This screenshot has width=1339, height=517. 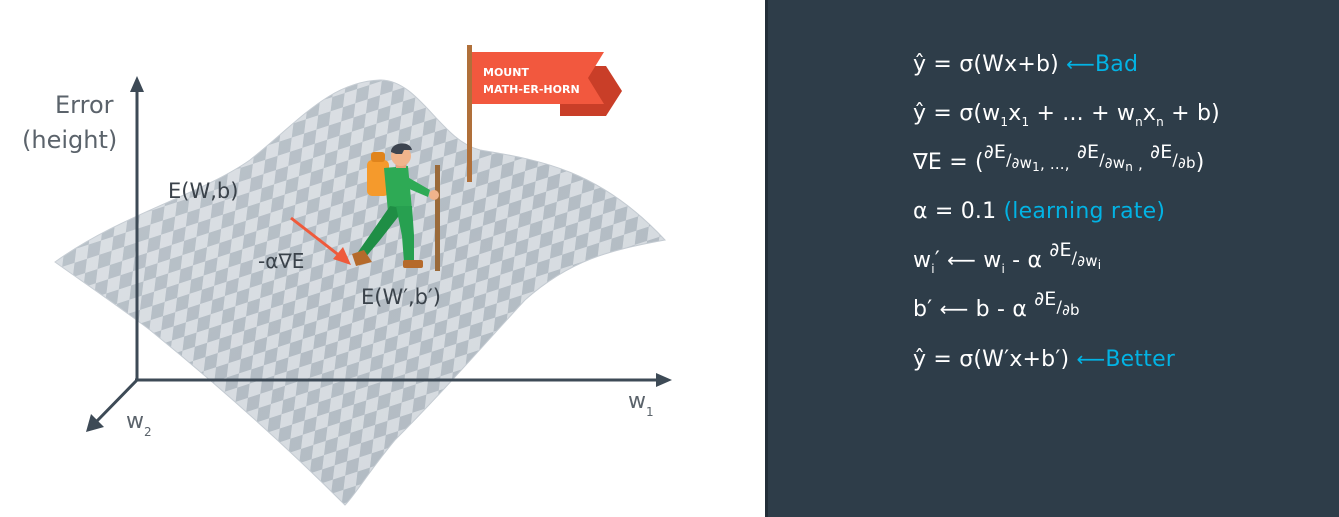 What do you see at coordinates (95, 423) in the screenshot?
I see `w2-axis-arrowhead` at bounding box center [95, 423].